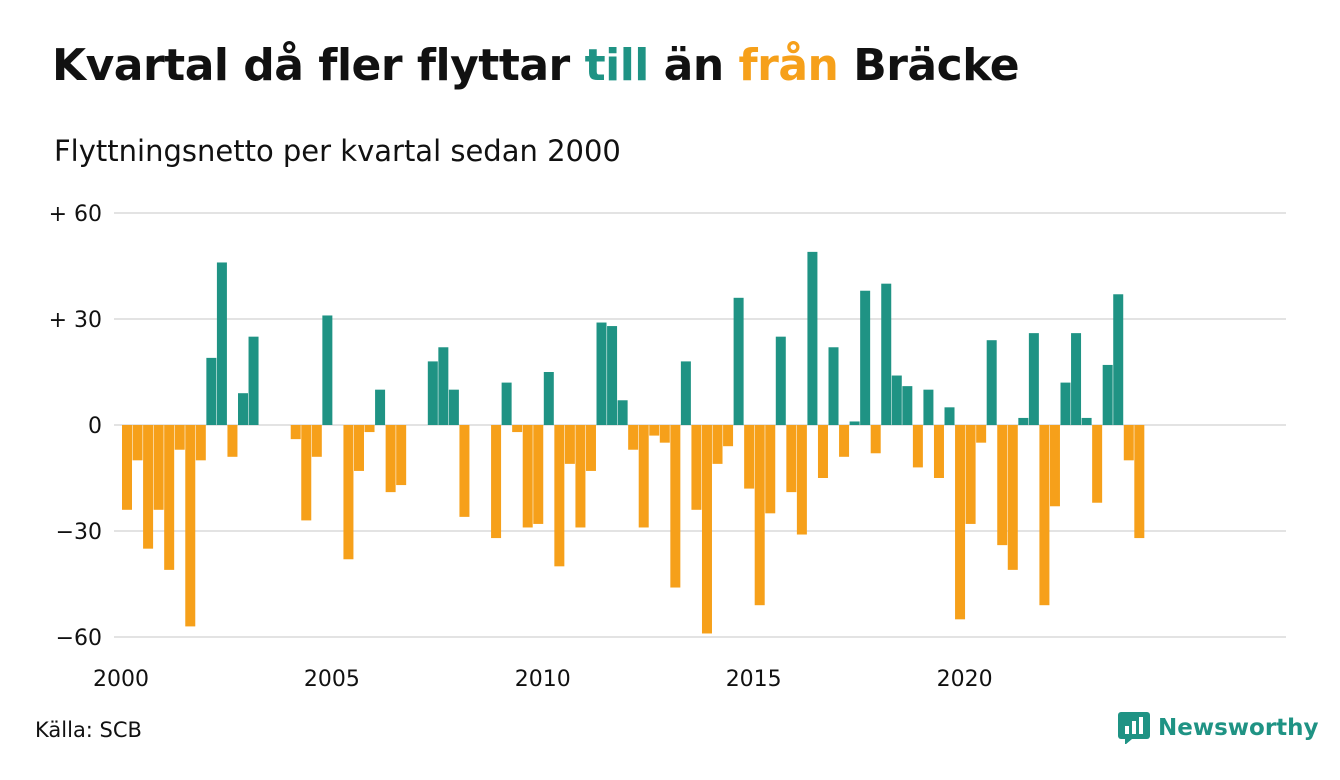 The image size is (1340, 780). I want to click on y-tick-label: + 30, so click(75, 320).